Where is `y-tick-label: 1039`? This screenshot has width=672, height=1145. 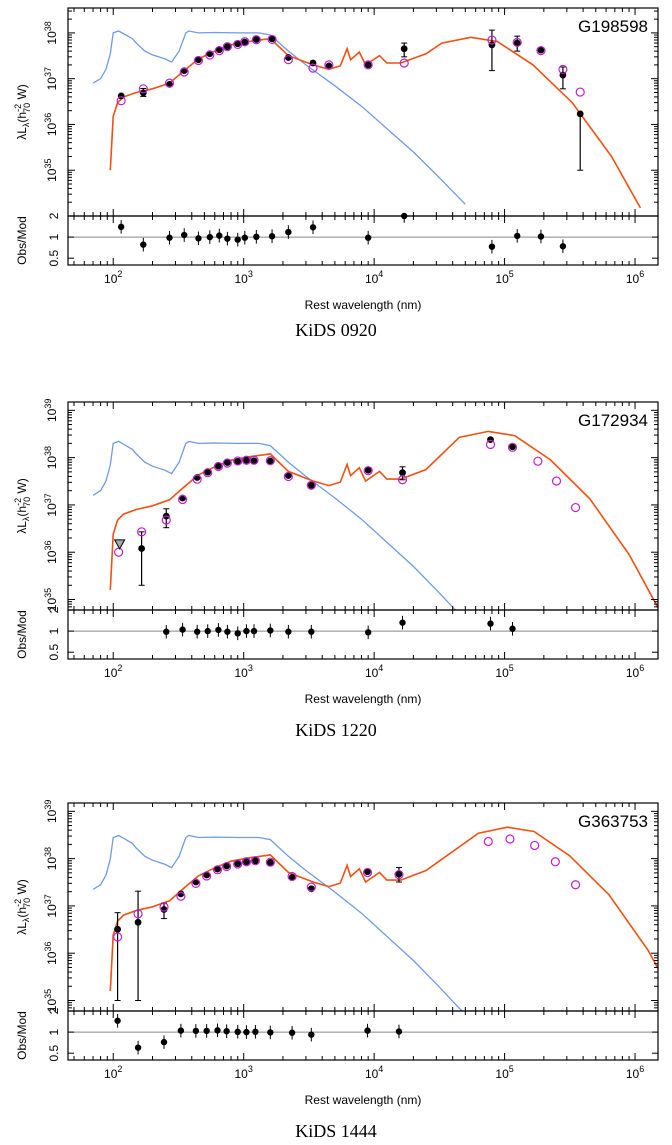 y-tick-label: 1039 is located at coordinates (51, 811).